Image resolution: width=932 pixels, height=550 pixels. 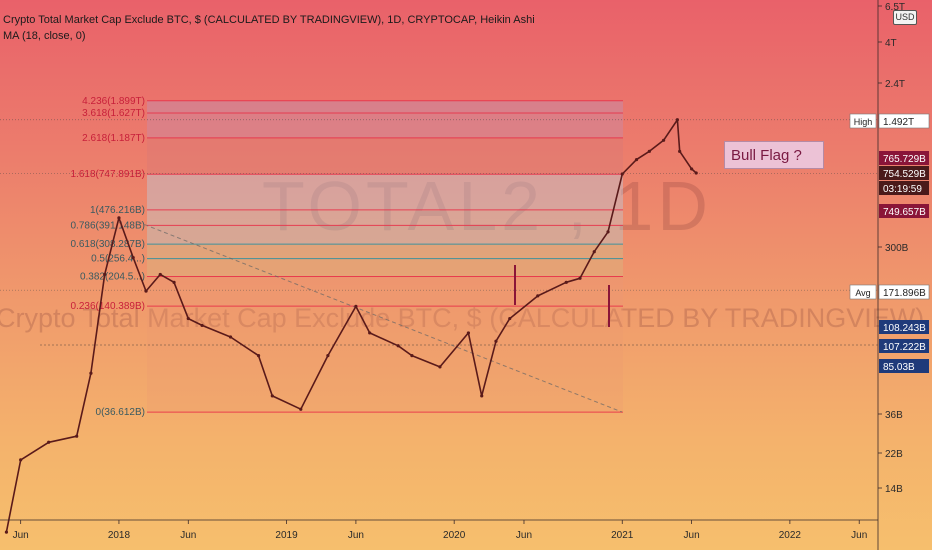 I want to click on currency-button: USD, so click(x=905, y=17).